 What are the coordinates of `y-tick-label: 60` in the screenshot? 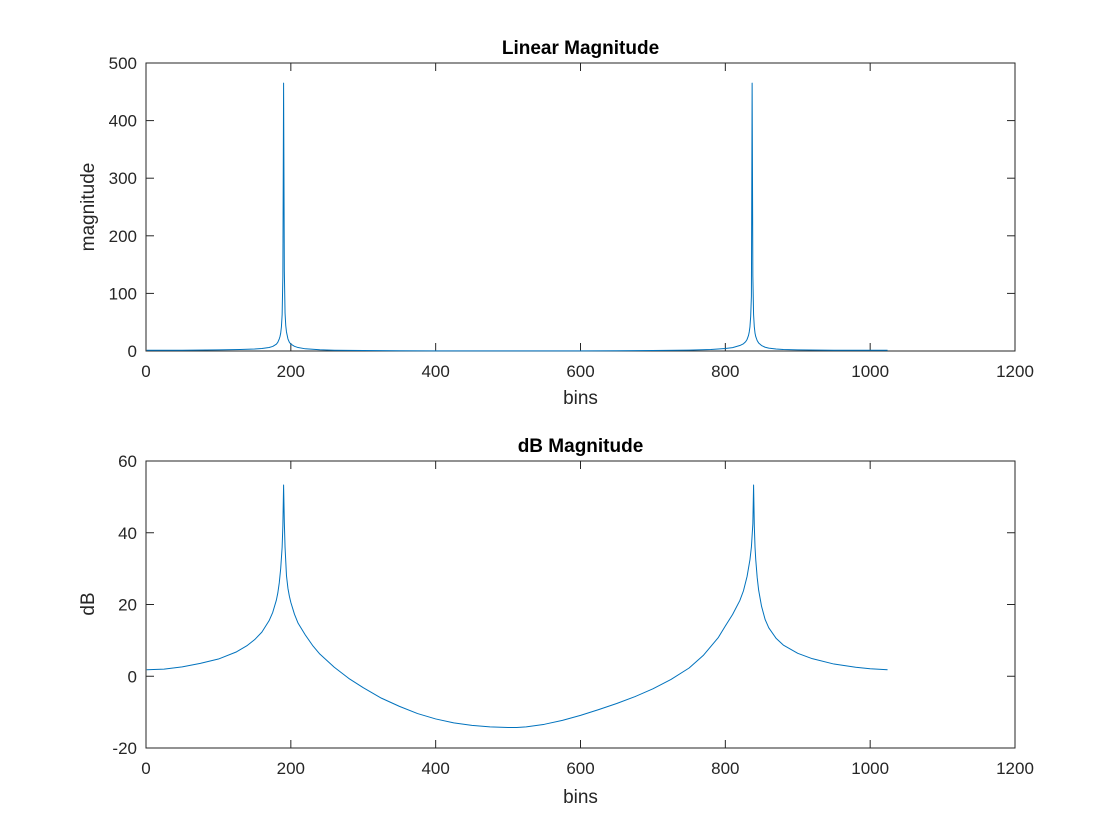 It's located at (127, 461).